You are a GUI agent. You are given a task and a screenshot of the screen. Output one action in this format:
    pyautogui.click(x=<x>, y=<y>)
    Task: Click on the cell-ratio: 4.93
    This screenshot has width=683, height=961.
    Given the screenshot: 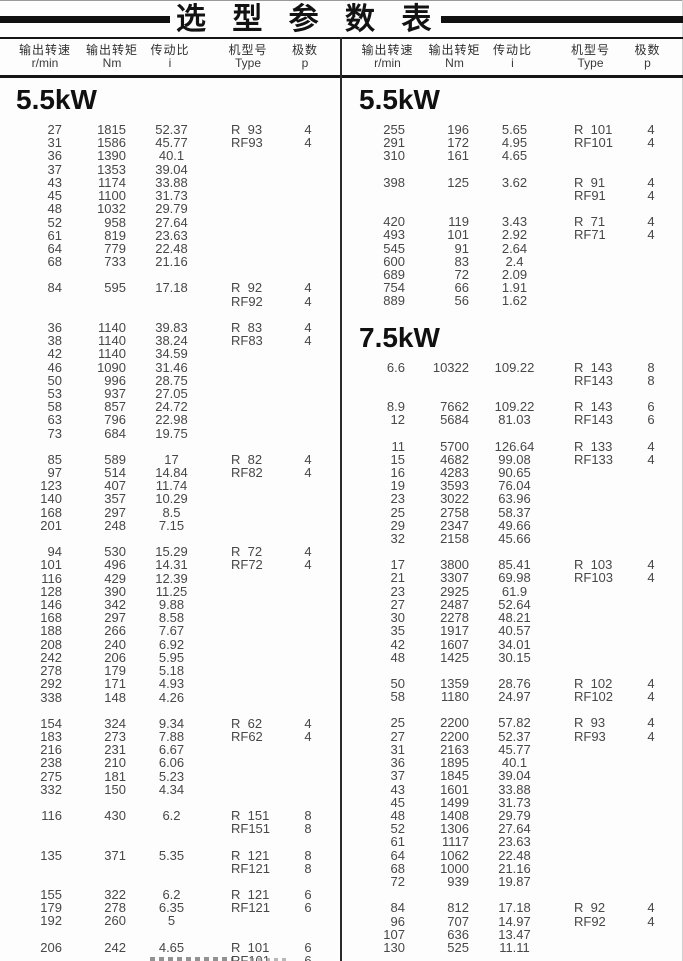 What is the action you would take?
    pyautogui.click(x=171, y=684)
    